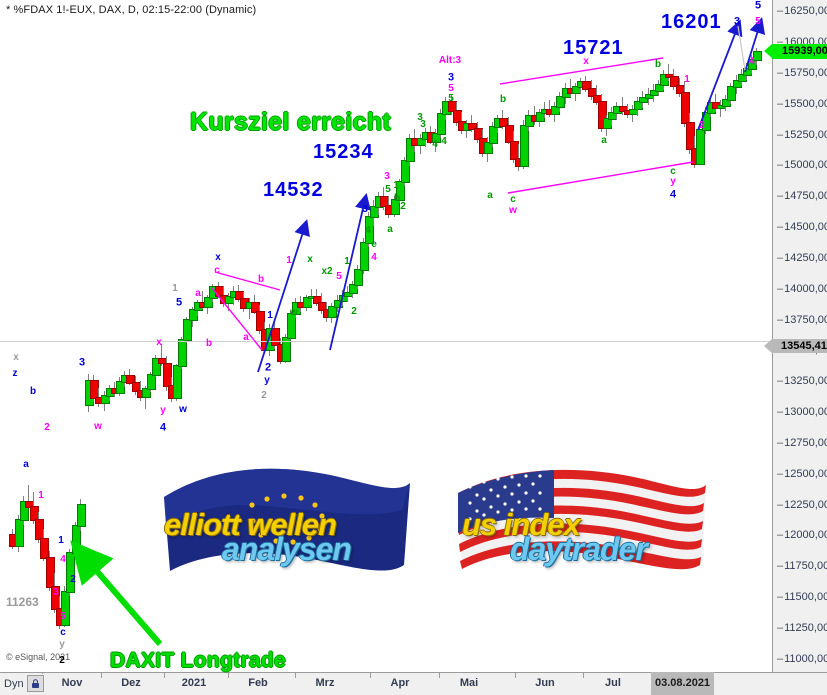 The image size is (827, 695). I want to click on wave-label: x2, so click(327, 271).